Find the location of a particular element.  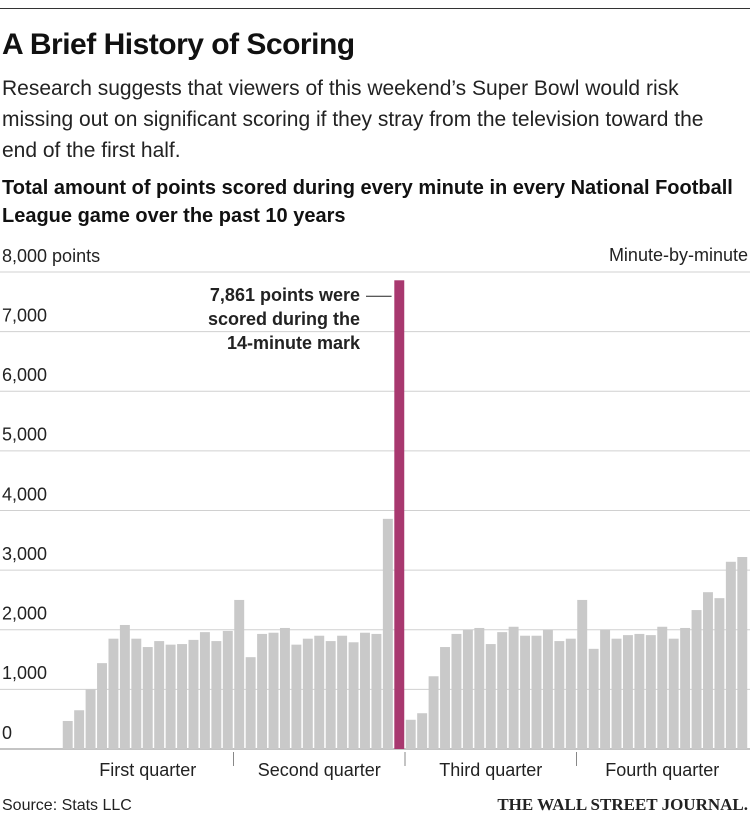

y-tick-label: 4,000 is located at coordinates (24, 494).